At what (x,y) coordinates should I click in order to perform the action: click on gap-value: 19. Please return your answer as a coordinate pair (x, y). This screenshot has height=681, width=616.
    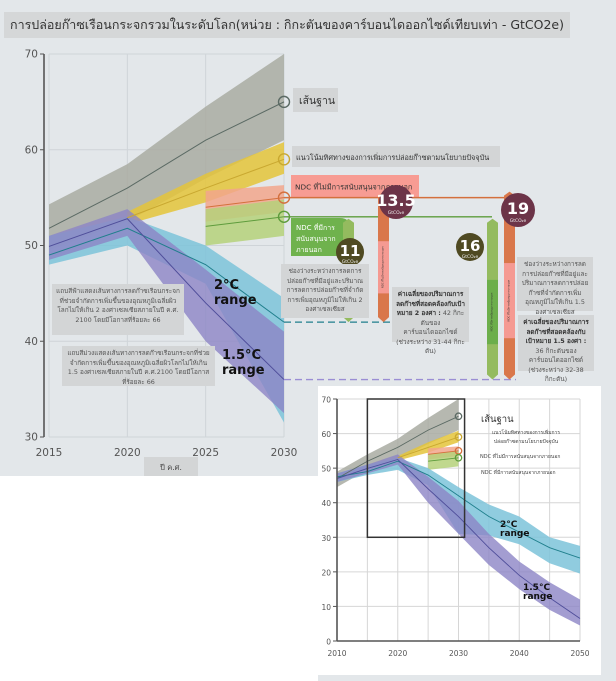
    Looking at the image, I should click on (518, 208).